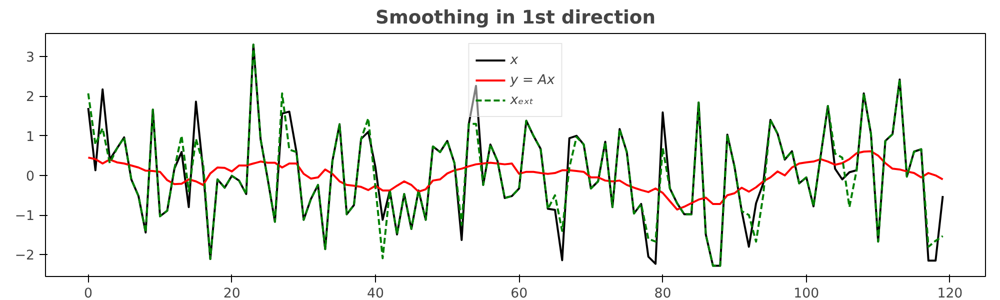 Image resolution: width=1000 pixels, height=300 pixels. Describe the element at coordinates (807, 293) in the screenshot. I see `x-tick-label: 100` at that location.